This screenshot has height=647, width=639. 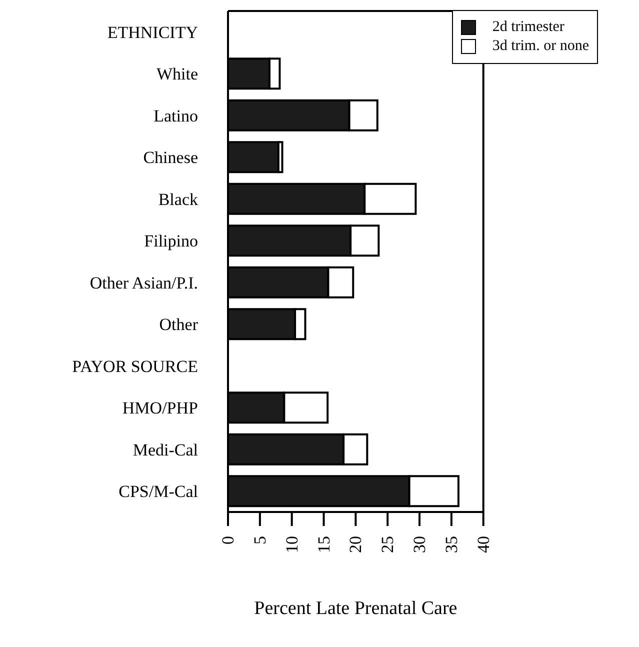 What do you see at coordinates (292, 544) in the screenshot?
I see `x-tick-label: 10` at bounding box center [292, 544].